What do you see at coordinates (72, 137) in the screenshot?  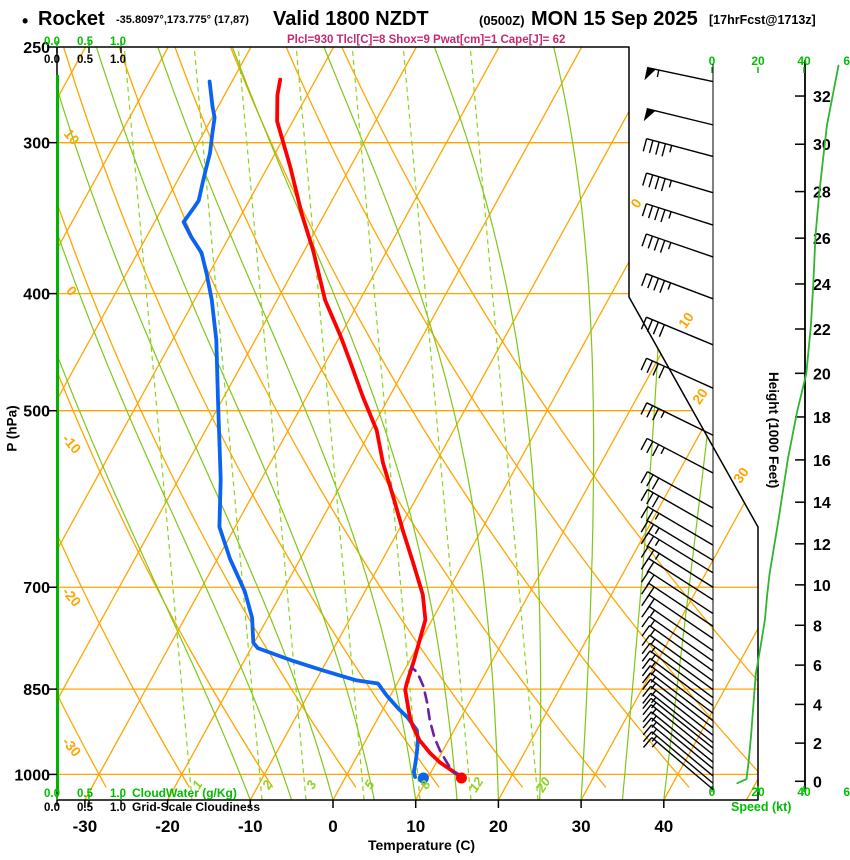 I see `dry-adiabat-label: 10` at bounding box center [72, 137].